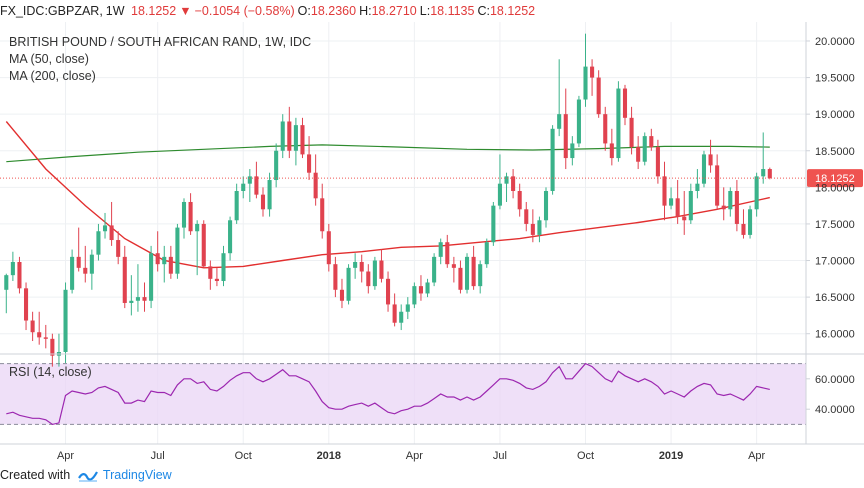 This screenshot has height=488, width=864. Describe the element at coordinates (115, 11) in the screenshot. I see `interval-label: 1W` at that location.